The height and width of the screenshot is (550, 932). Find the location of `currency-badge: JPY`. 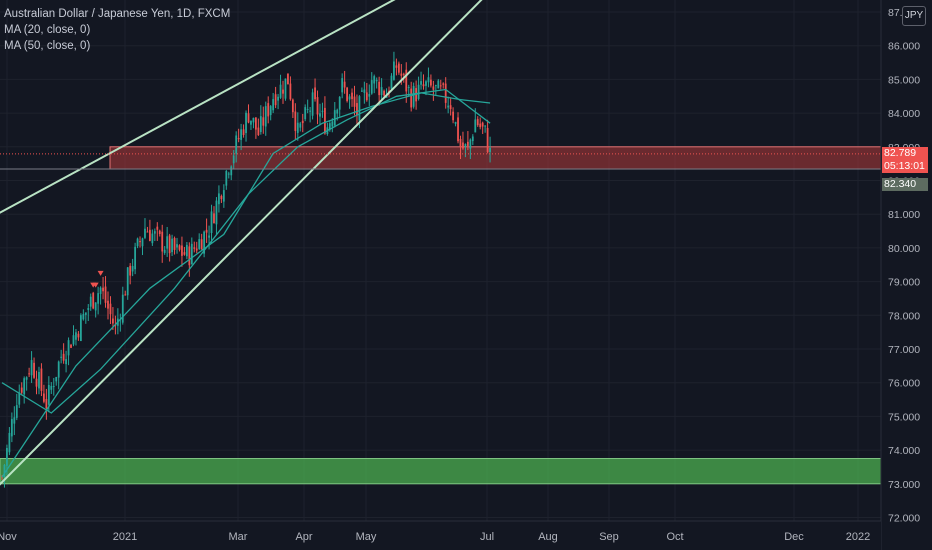

currency-badge: JPY is located at coordinates (914, 16).